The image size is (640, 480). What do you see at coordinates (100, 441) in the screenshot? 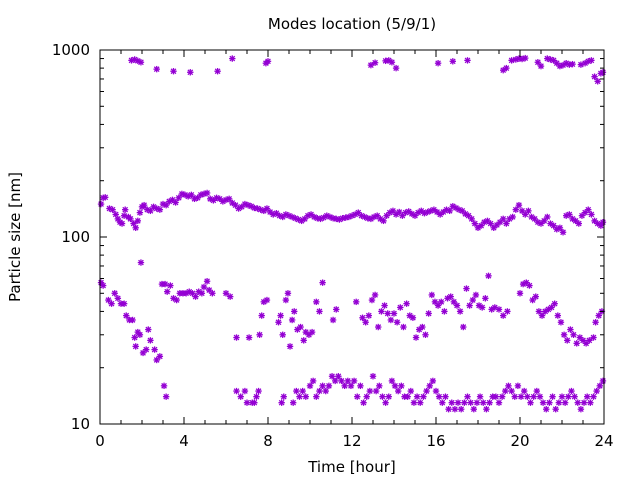
I see `x-tick-label: 0` at bounding box center [100, 441].